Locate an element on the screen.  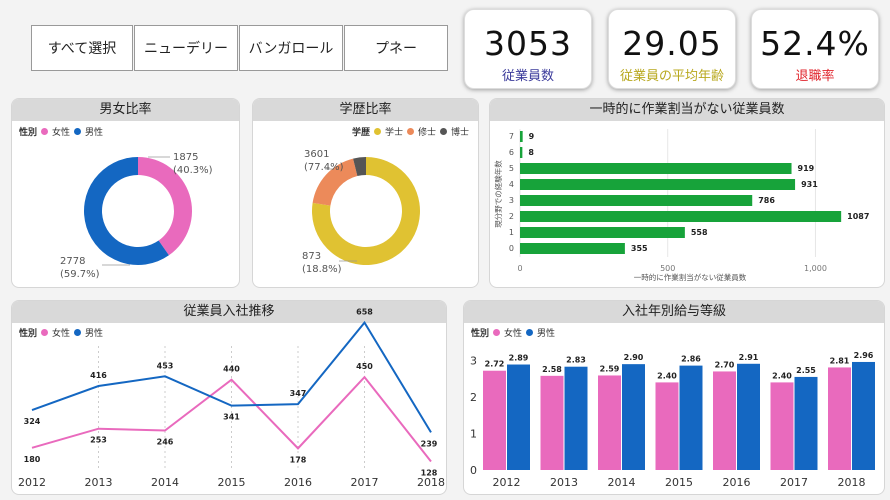
point-label: 450 is located at coordinates (364, 366).